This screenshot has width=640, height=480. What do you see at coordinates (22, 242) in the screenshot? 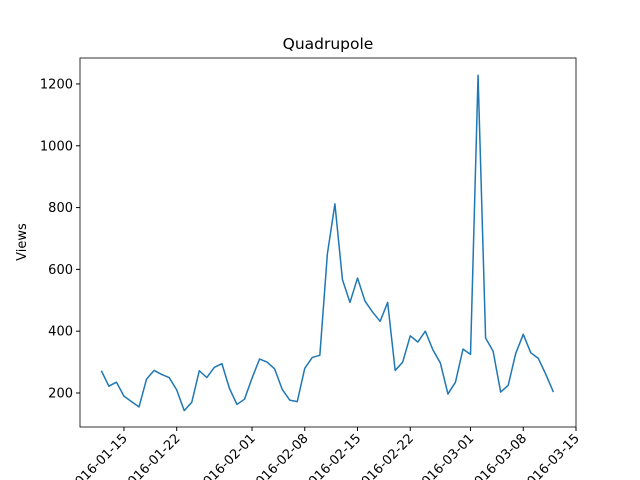
I see `y-axis-label: Views` at bounding box center [22, 242].